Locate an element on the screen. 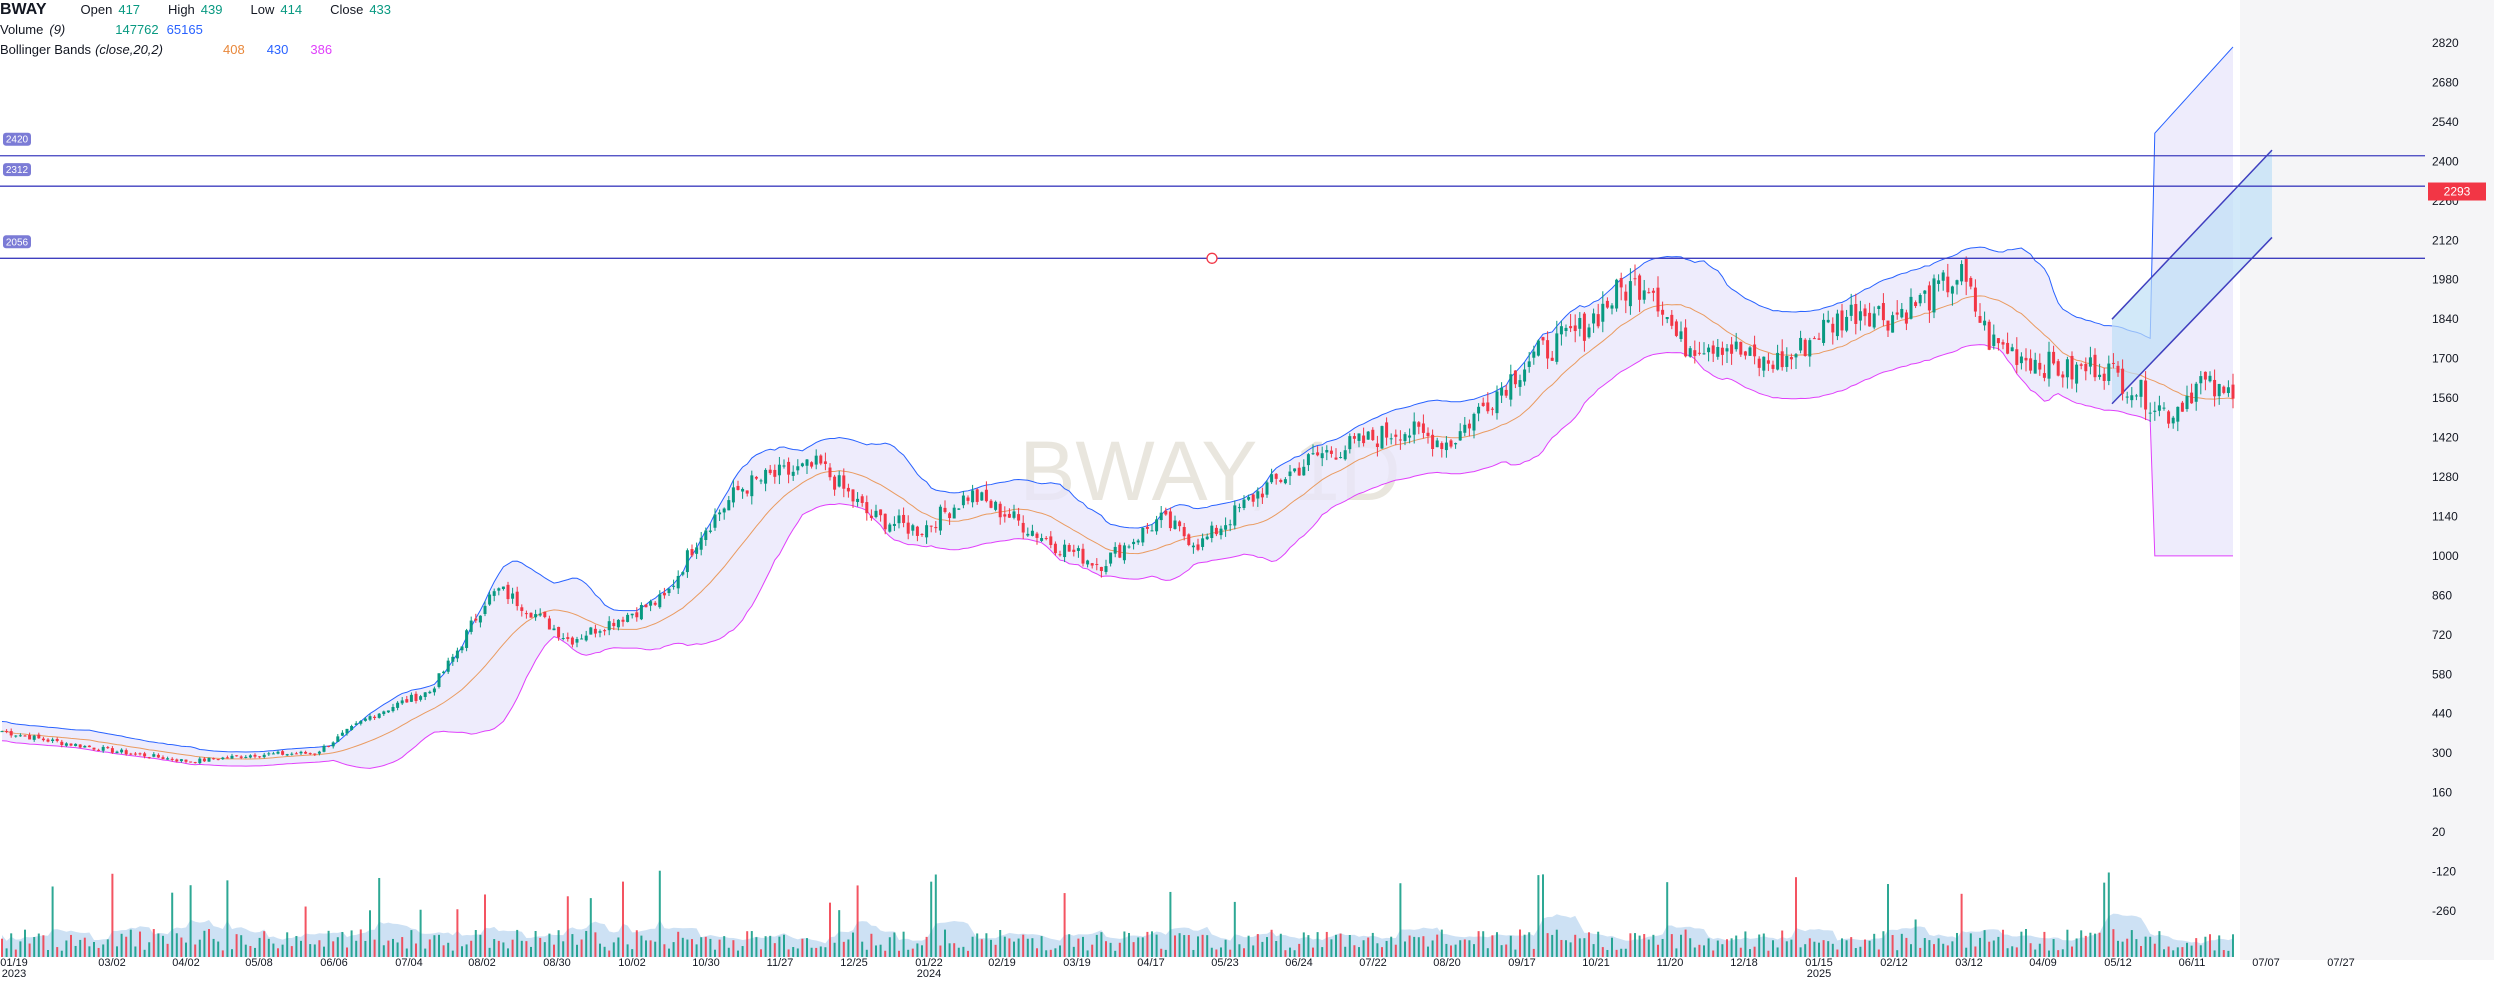 This screenshot has width=2494, height=985. high-label: High is located at coordinates (181, 9).